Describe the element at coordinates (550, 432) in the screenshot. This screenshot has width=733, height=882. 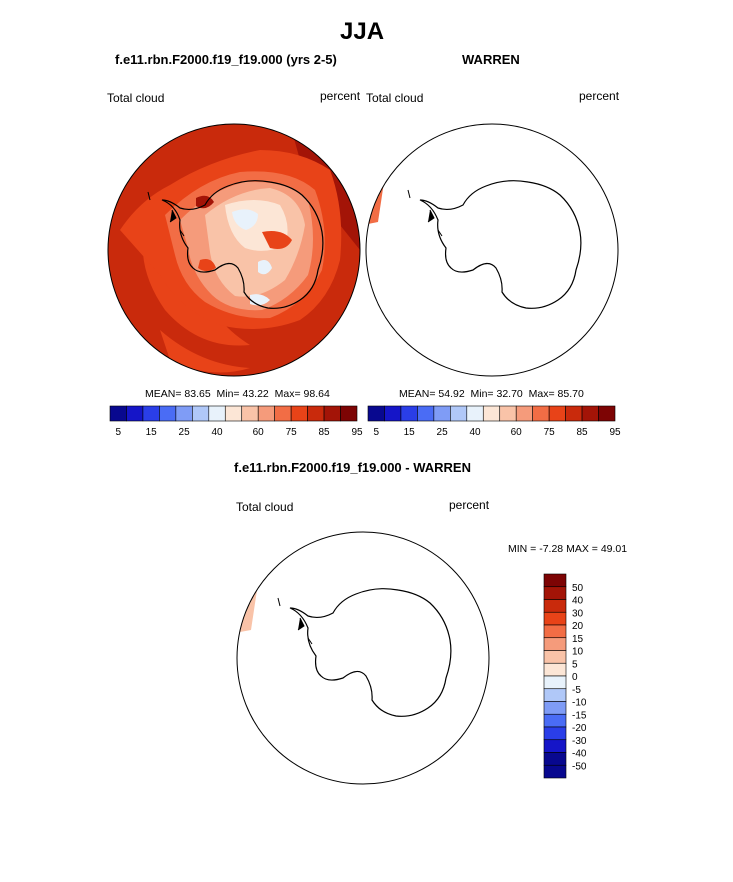
I see `panel2-colorbar-tick-label: 75` at that location.